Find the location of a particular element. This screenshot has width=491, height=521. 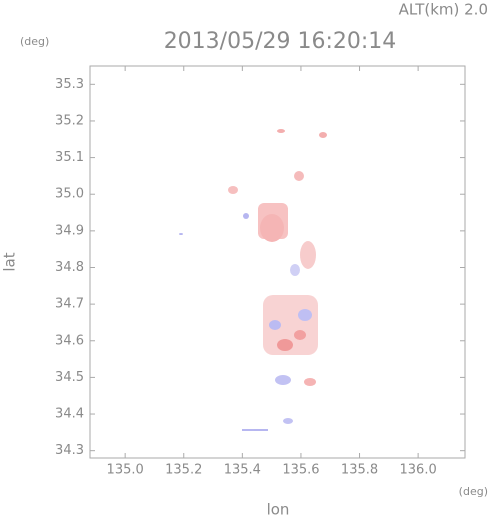

y-tick-label: 35.0 is located at coordinates (69, 194).